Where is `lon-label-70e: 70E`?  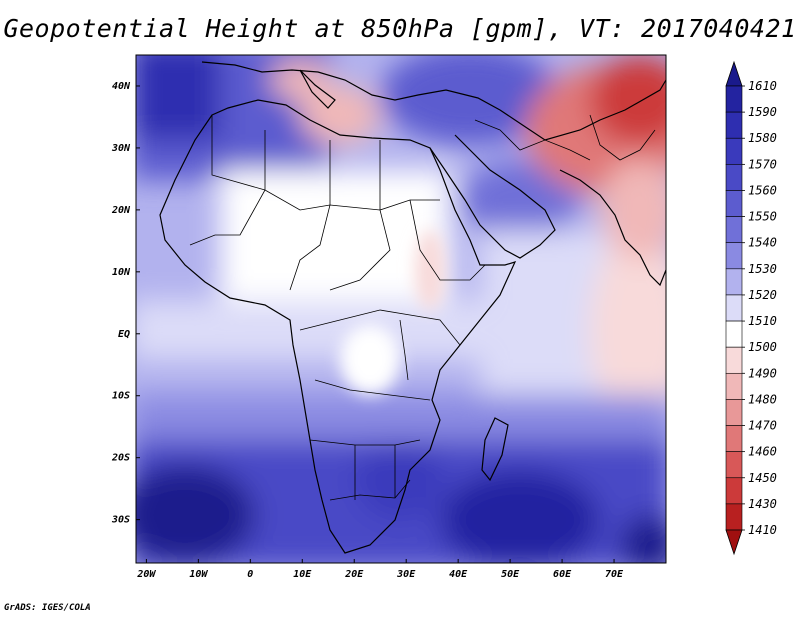 lon-label-70e: 70E is located at coordinates (614, 574).